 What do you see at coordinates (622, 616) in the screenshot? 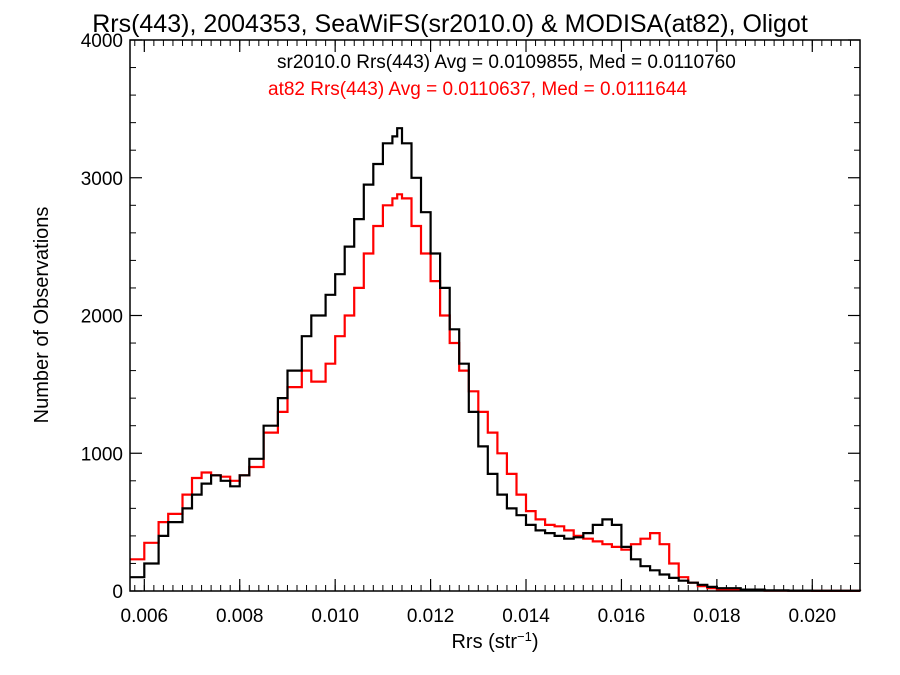
I see `x-tick-label: 0.016` at bounding box center [622, 616].